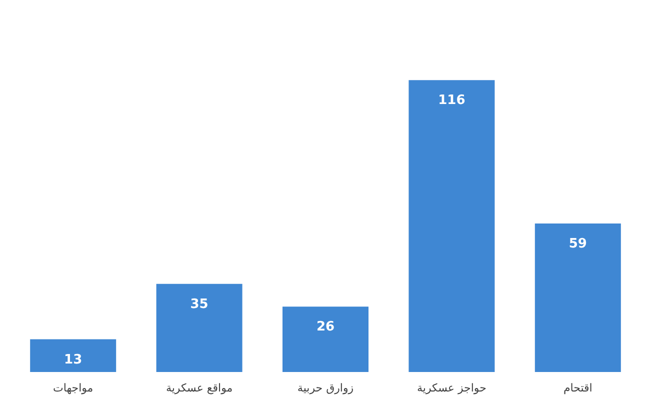 The width and height of the screenshot is (651, 403). What do you see at coordinates (199, 304) in the screenshot?
I see `data-label: 35` at bounding box center [199, 304].